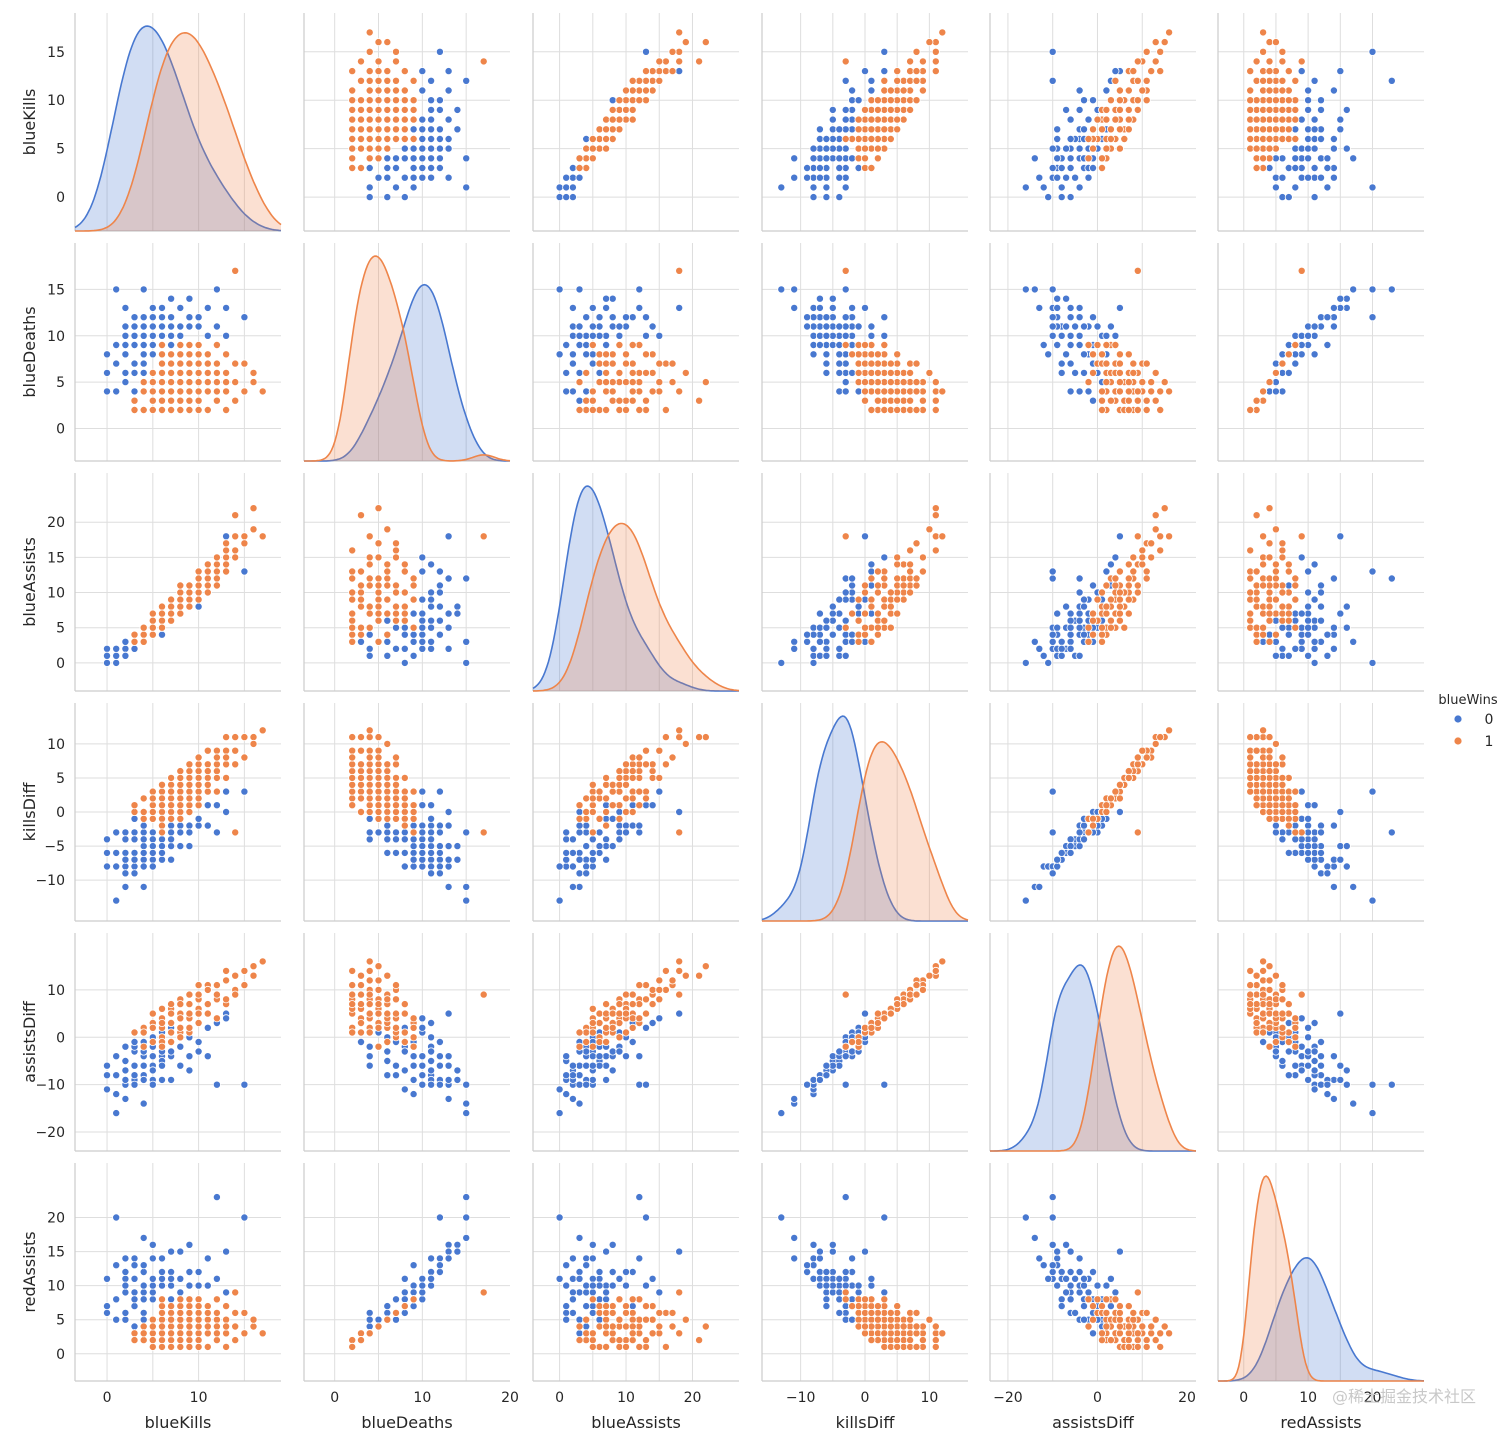 The image size is (1512, 1446). What do you see at coordinates (50, 1086) in the screenshot?
I see `y-tick-label: −10` at bounding box center [50, 1086].